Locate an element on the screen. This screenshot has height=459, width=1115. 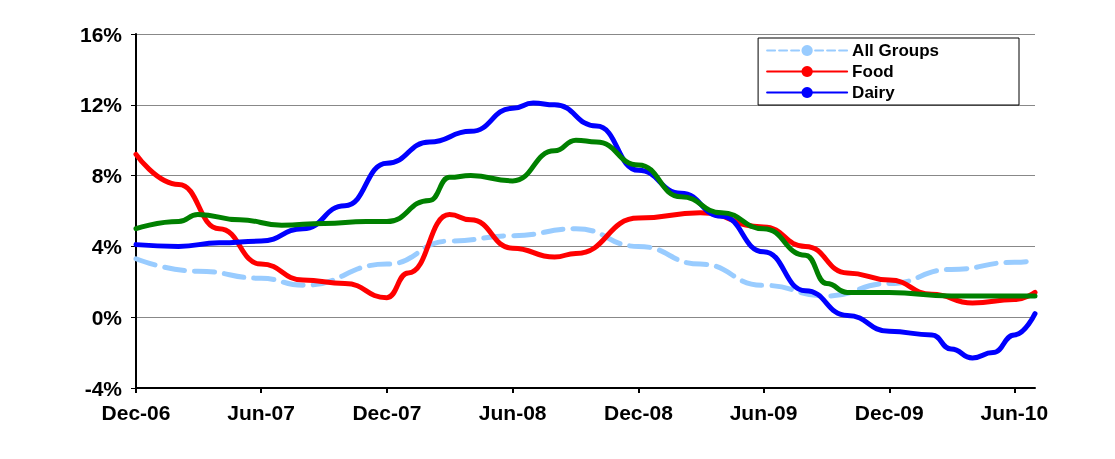
x-tick-label: Jun-07 is located at coordinates (261, 412).